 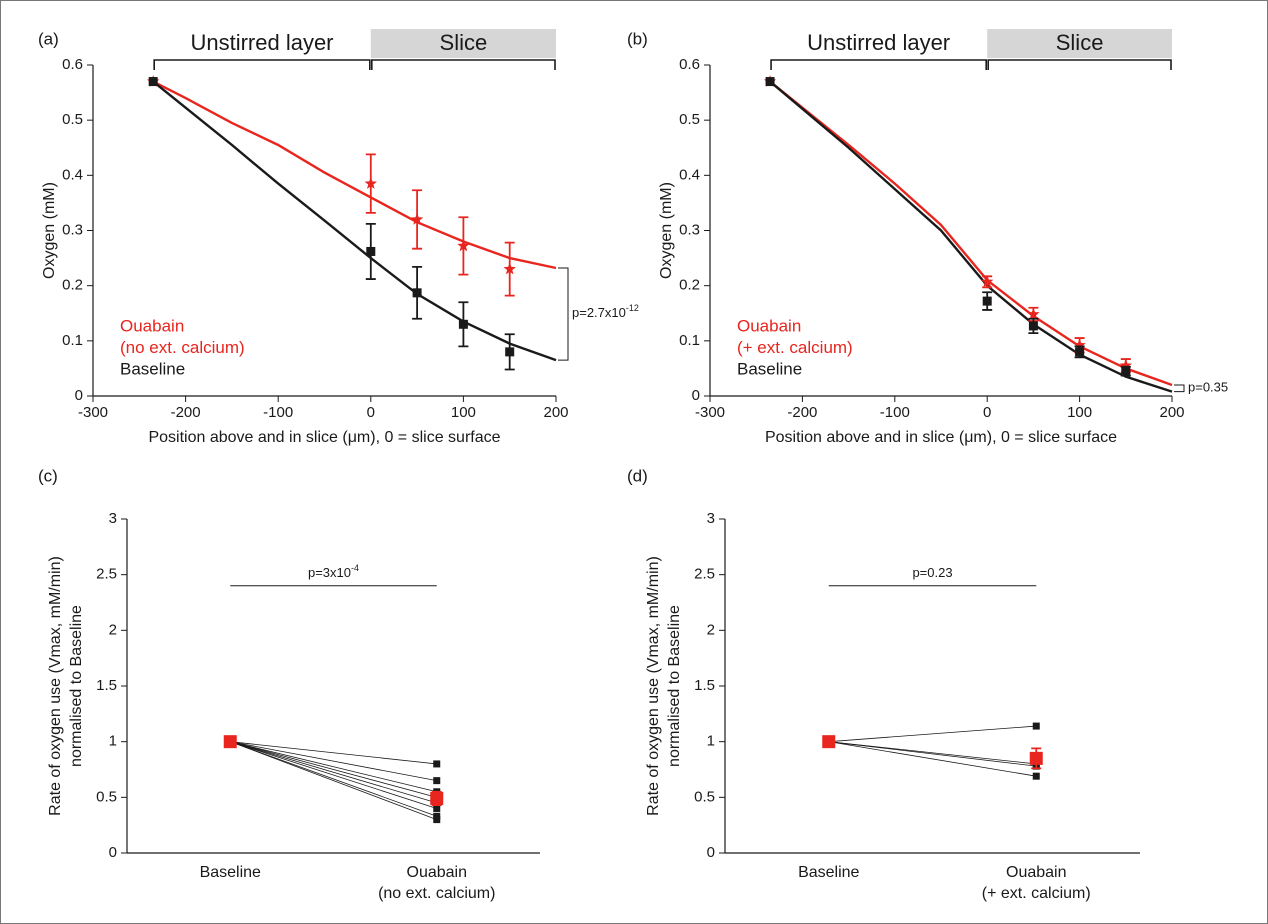 I want to click on x-tick-label: -300, so click(x=710, y=412).